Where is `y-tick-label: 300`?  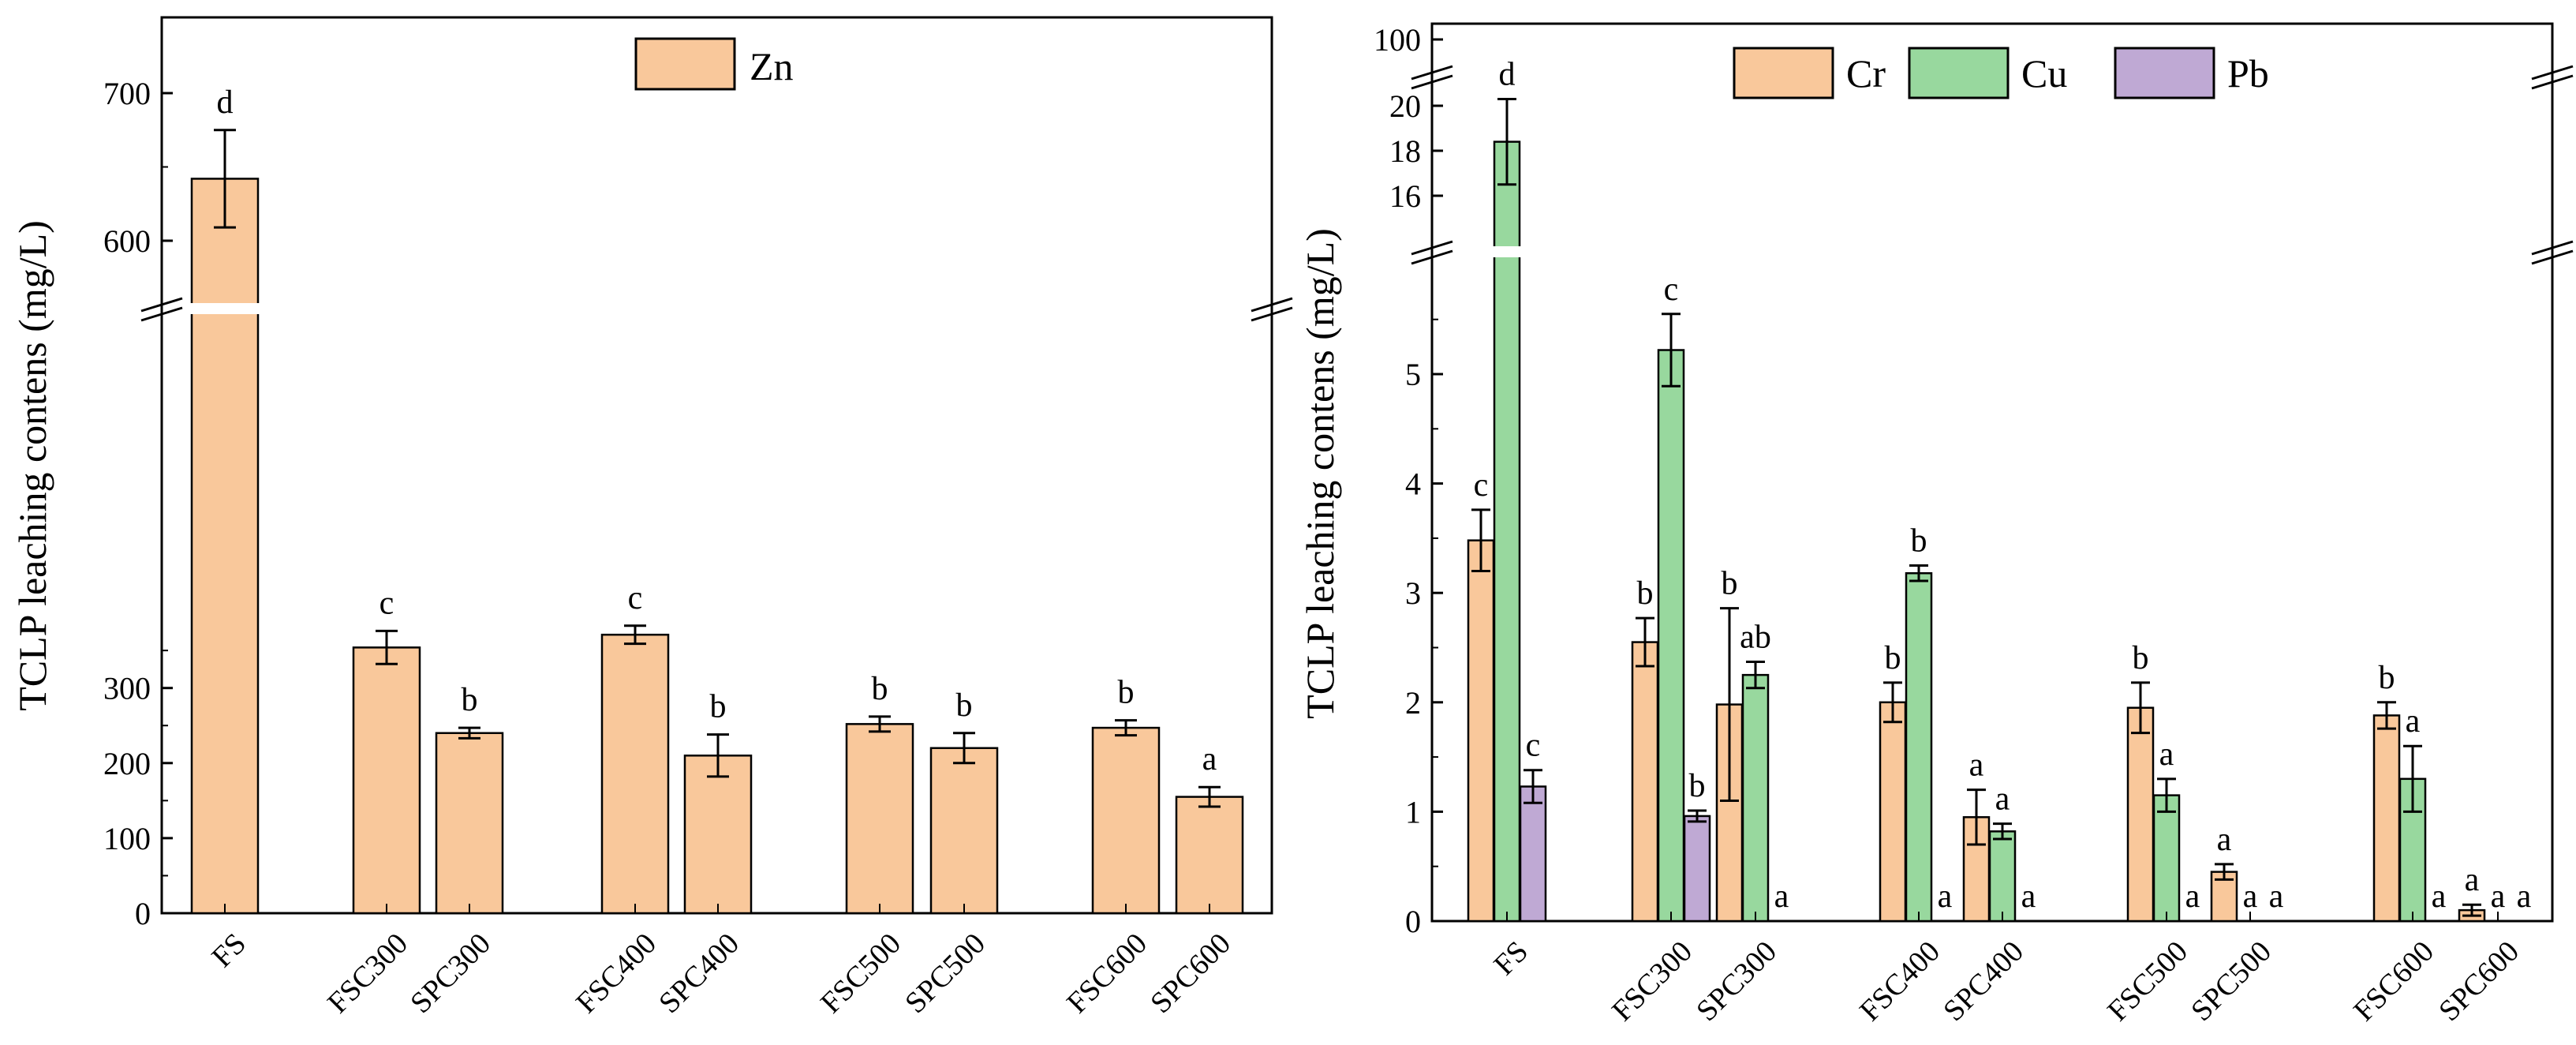
y-tick-label: 300 is located at coordinates (127, 688).